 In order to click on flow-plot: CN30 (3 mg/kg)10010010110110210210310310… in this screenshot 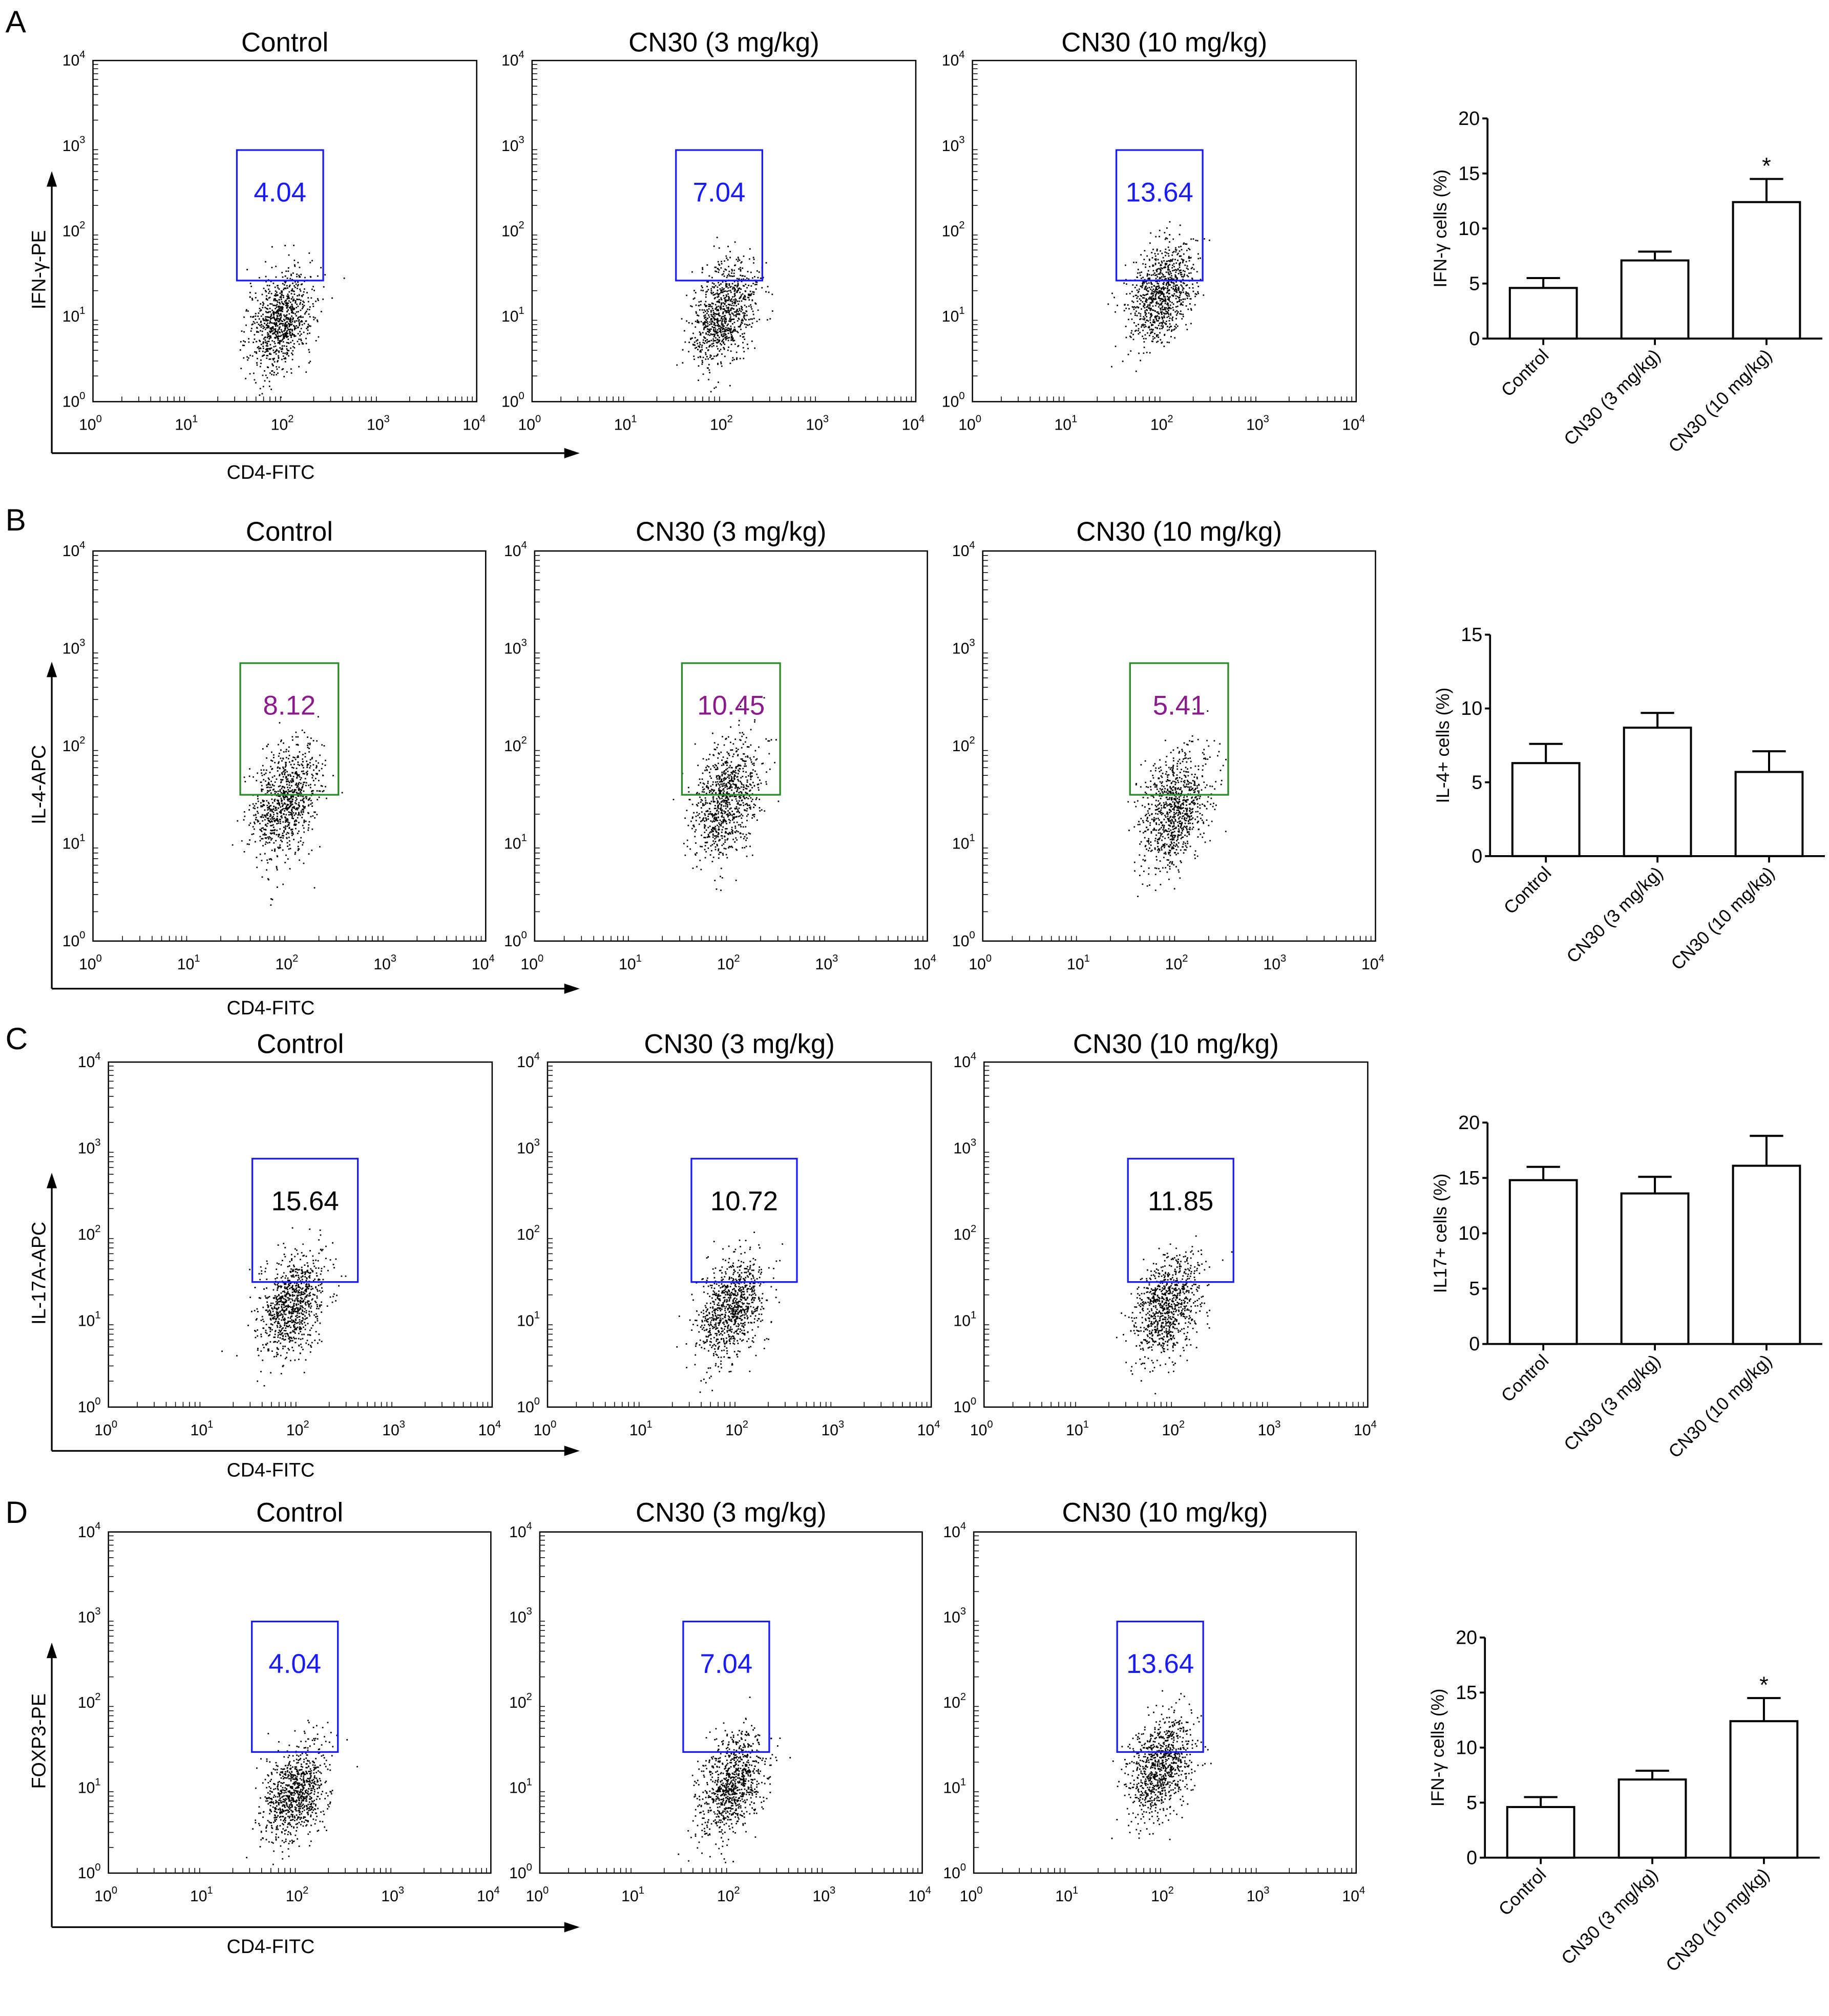, I will do `click(712, 231)`.